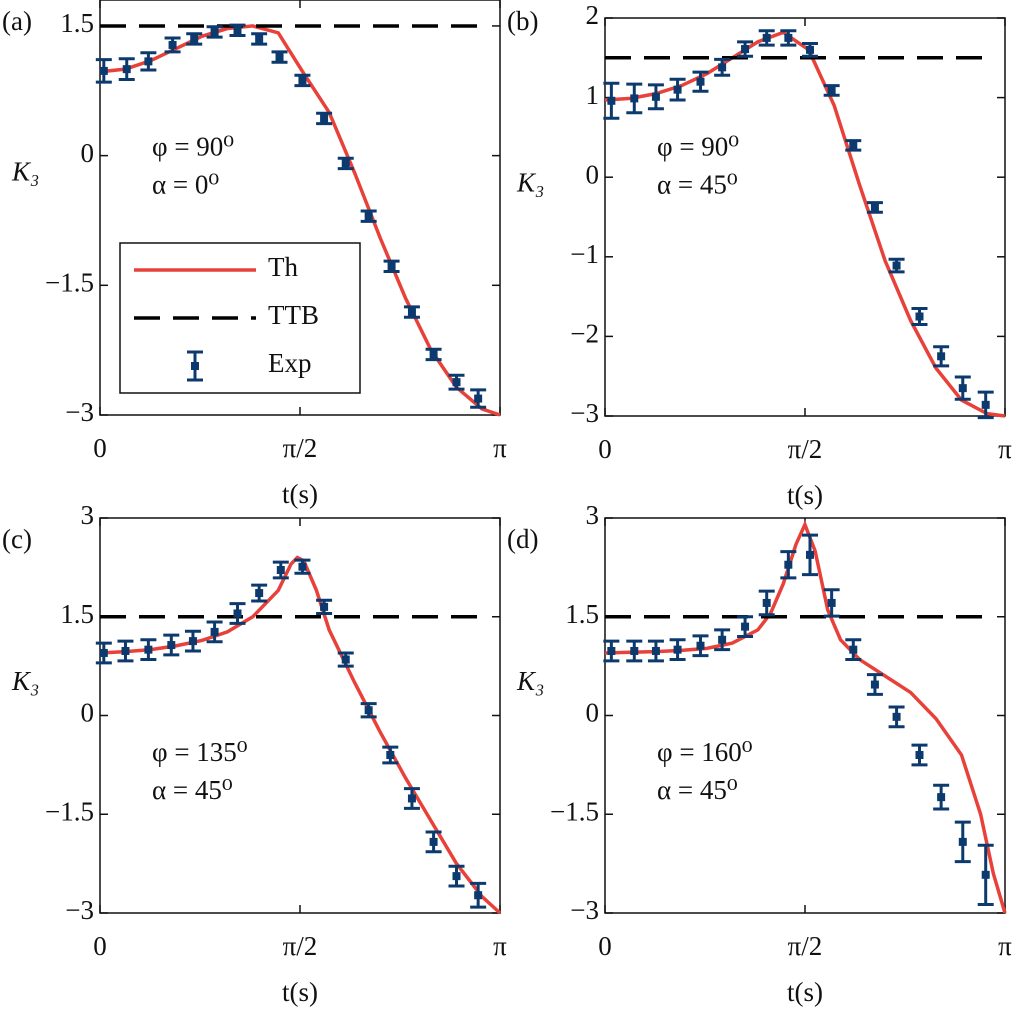 The width and height of the screenshot is (1017, 1017). What do you see at coordinates (200, 752) in the screenshot?
I see `annotation: φ = 135⁰` at bounding box center [200, 752].